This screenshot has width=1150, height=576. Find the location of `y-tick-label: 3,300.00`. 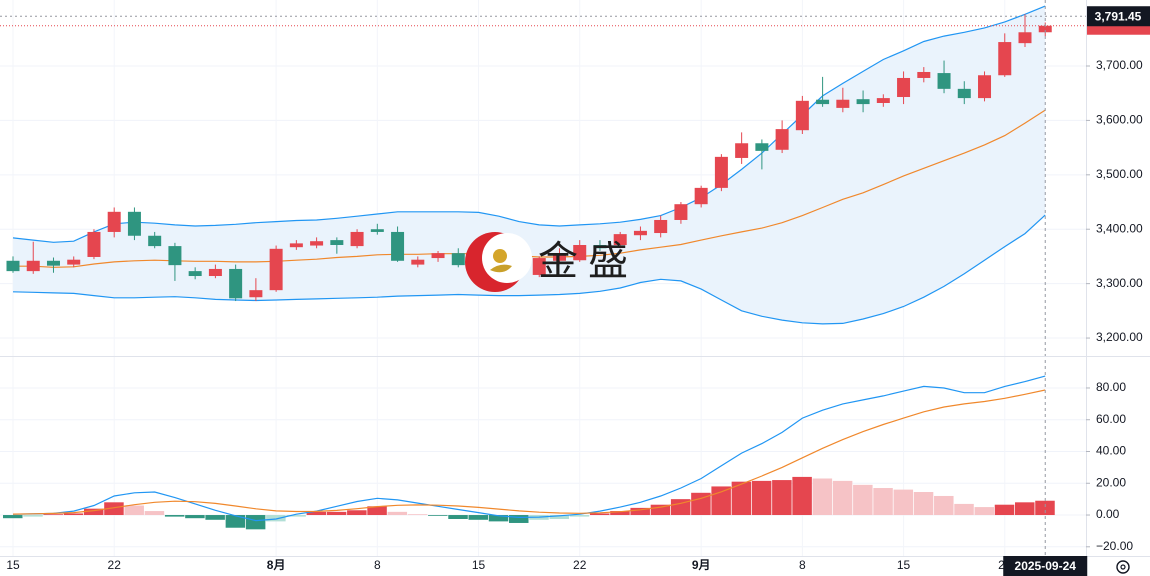

y-tick-label: 3,300.00 is located at coordinates (1119, 283).